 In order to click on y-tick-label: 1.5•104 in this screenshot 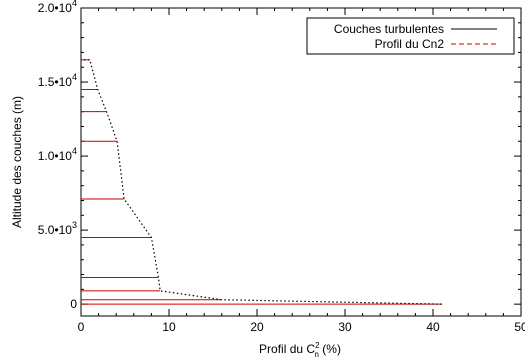, I will do `click(57, 80)`.